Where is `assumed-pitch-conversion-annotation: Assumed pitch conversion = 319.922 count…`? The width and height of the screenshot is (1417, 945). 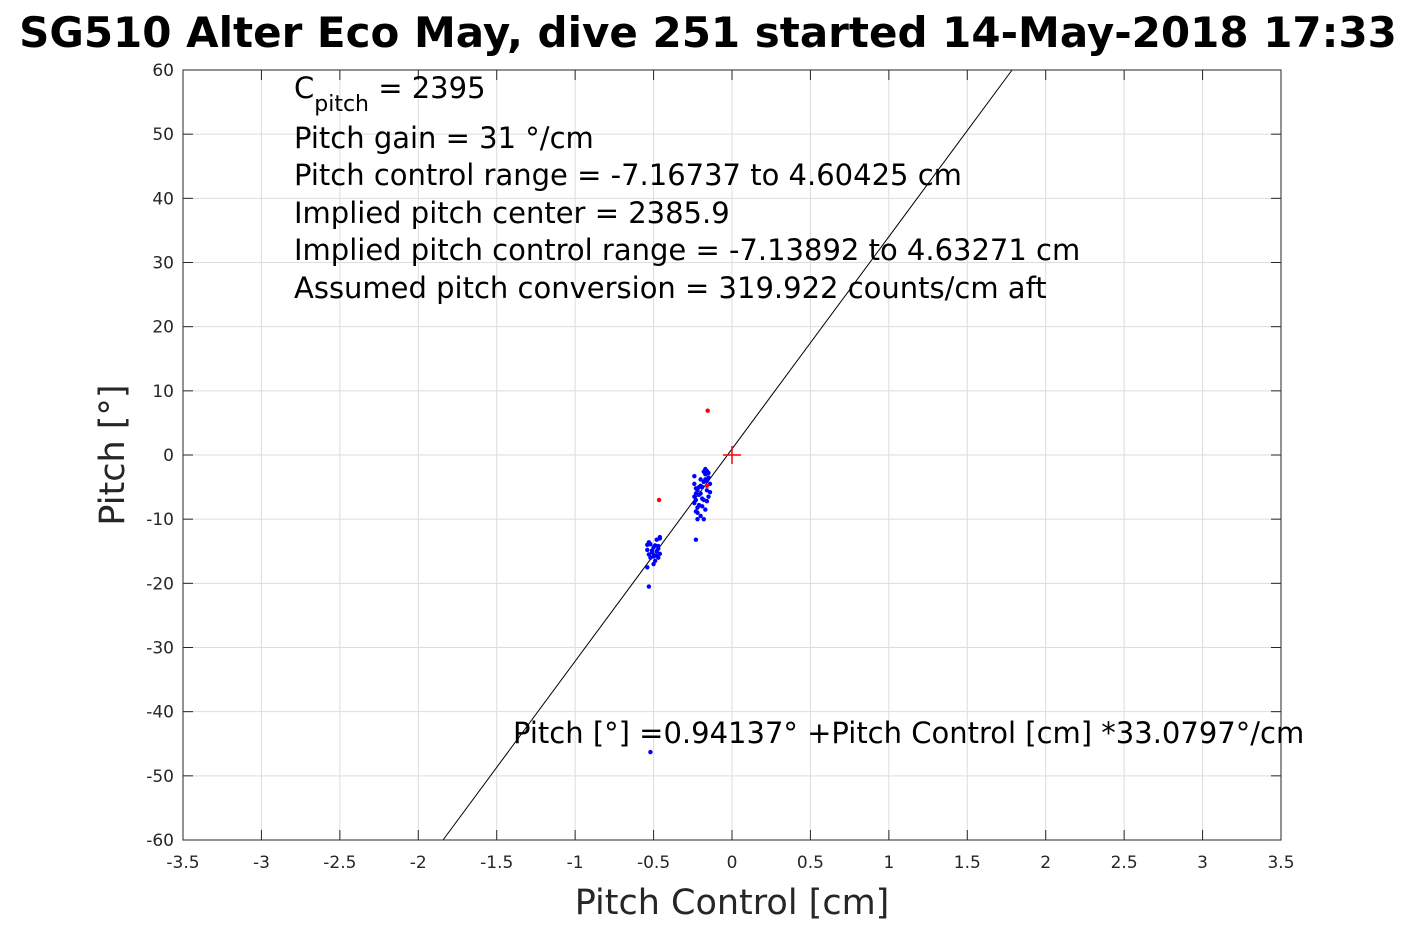 assumed-pitch-conversion-annotation: Assumed pitch conversion = 319.922 count… is located at coordinates (670, 288).